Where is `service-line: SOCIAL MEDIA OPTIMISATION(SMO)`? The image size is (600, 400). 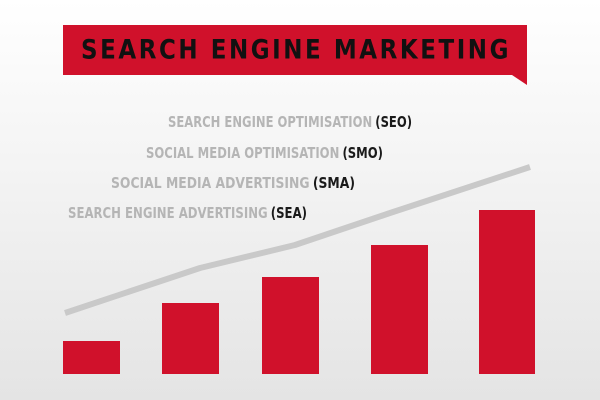 service-line: SOCIAL MEDIA OPTIMISATION(SMO) is located at coordinates (264, 153).